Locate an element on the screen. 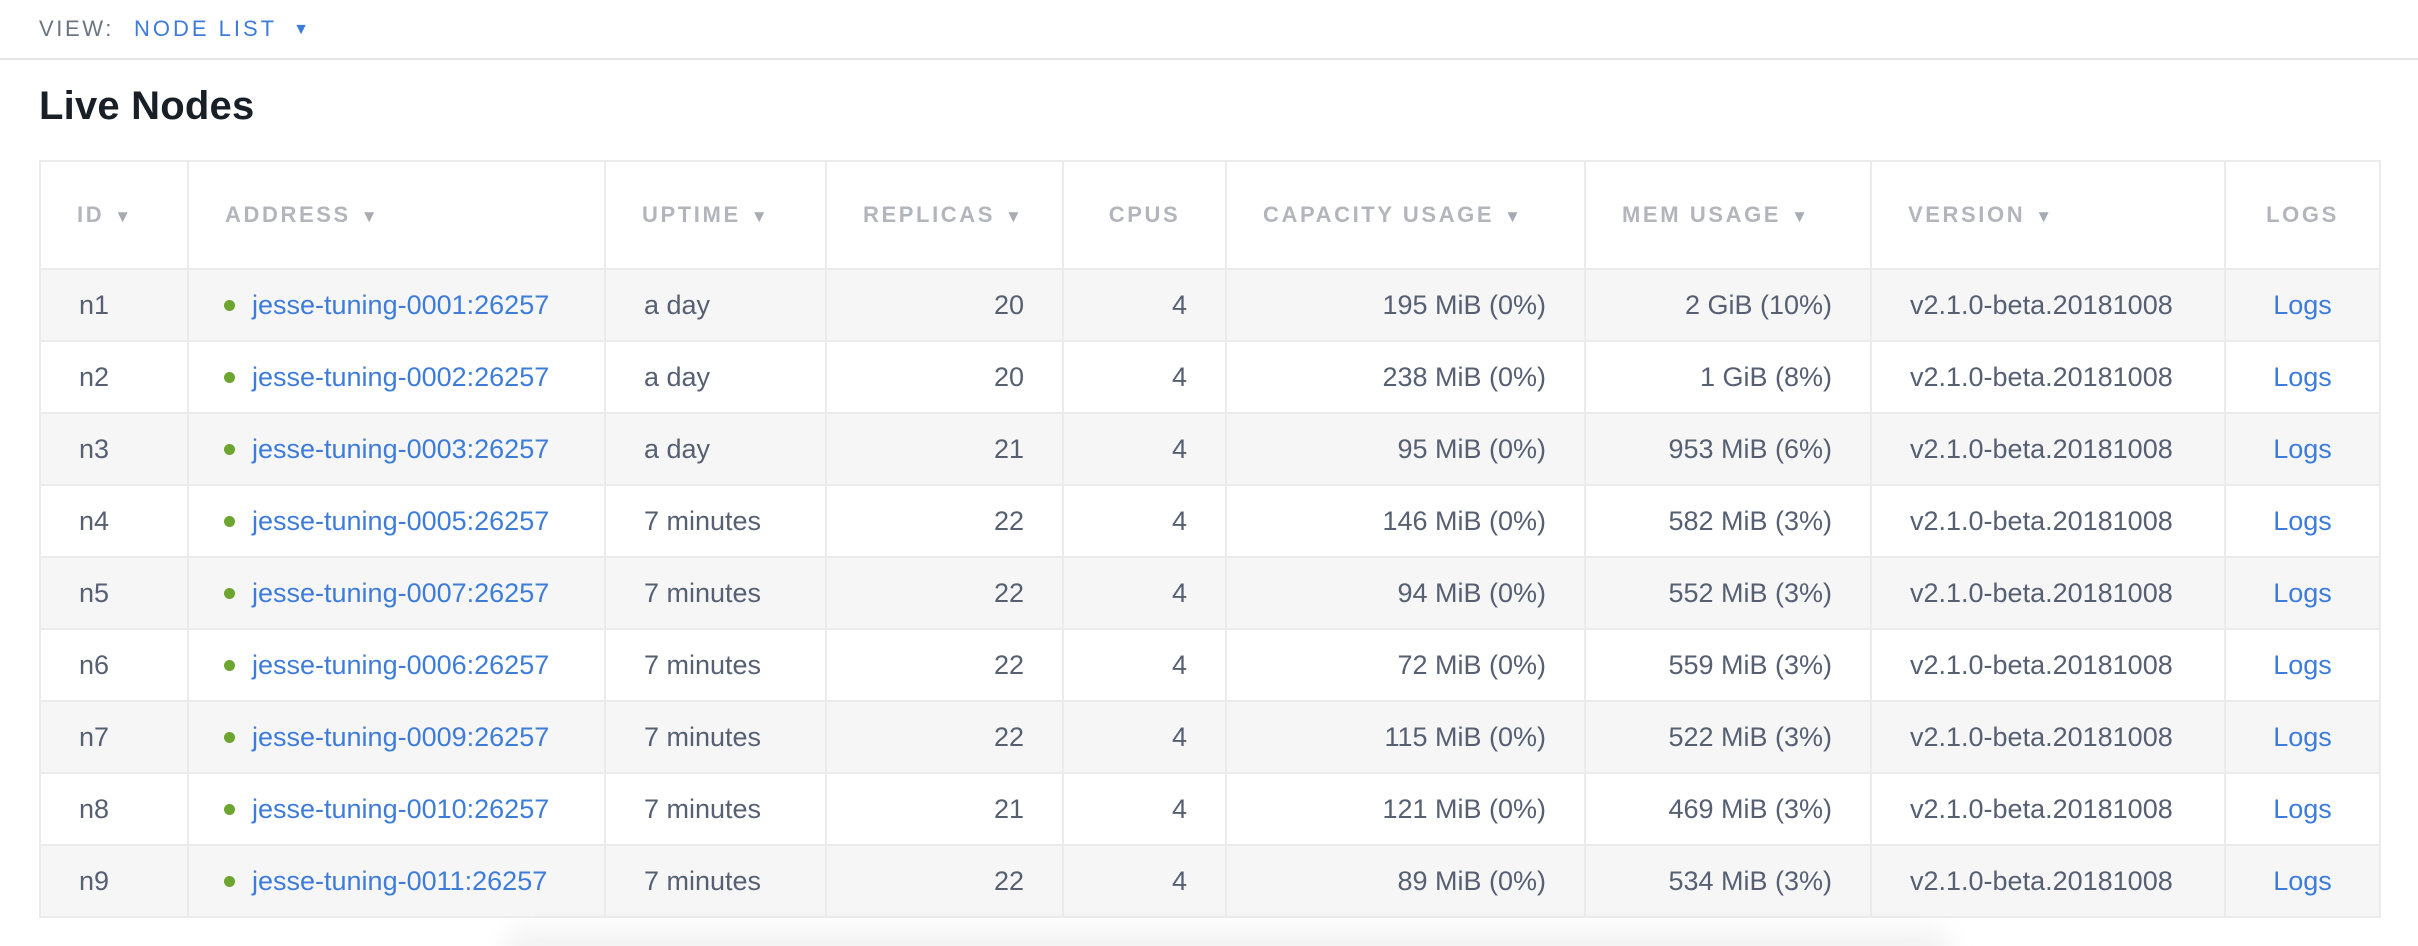  mem-usage-cell: 522 MiB (3%) is located at coordinates (1728, 737).